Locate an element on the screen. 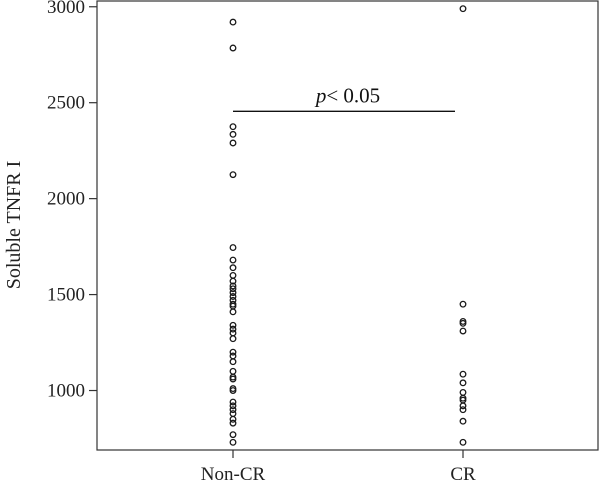 This screenshot has height=493, width=600. significance-annotation: p< 0.05 is located at coordinates (344, 97).